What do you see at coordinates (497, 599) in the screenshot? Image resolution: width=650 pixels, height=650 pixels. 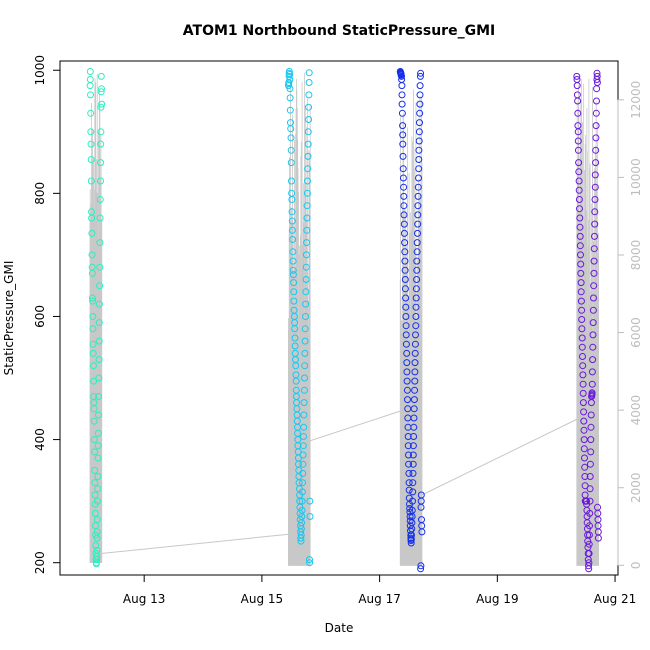 I see `x-tick-label: Aug 19` at bounding box center [497, 599].